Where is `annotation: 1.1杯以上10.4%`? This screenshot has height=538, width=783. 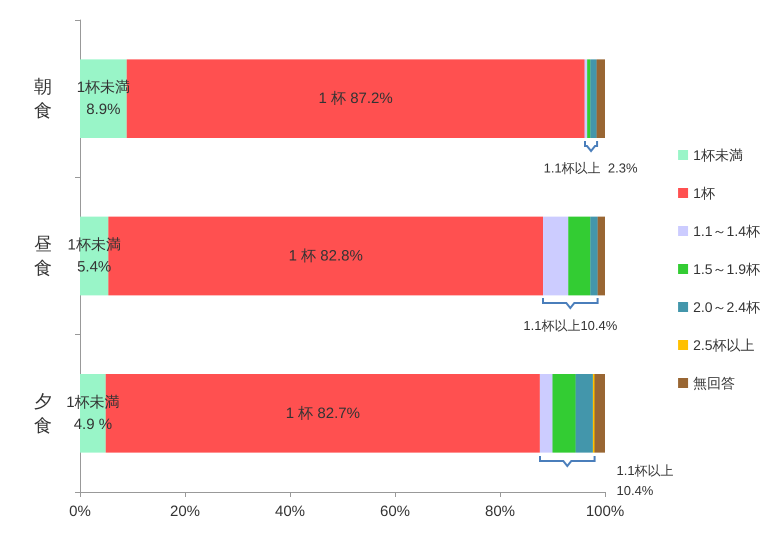
annotation: 1.1杯以上10.4% is located at coordinates (570, 325).